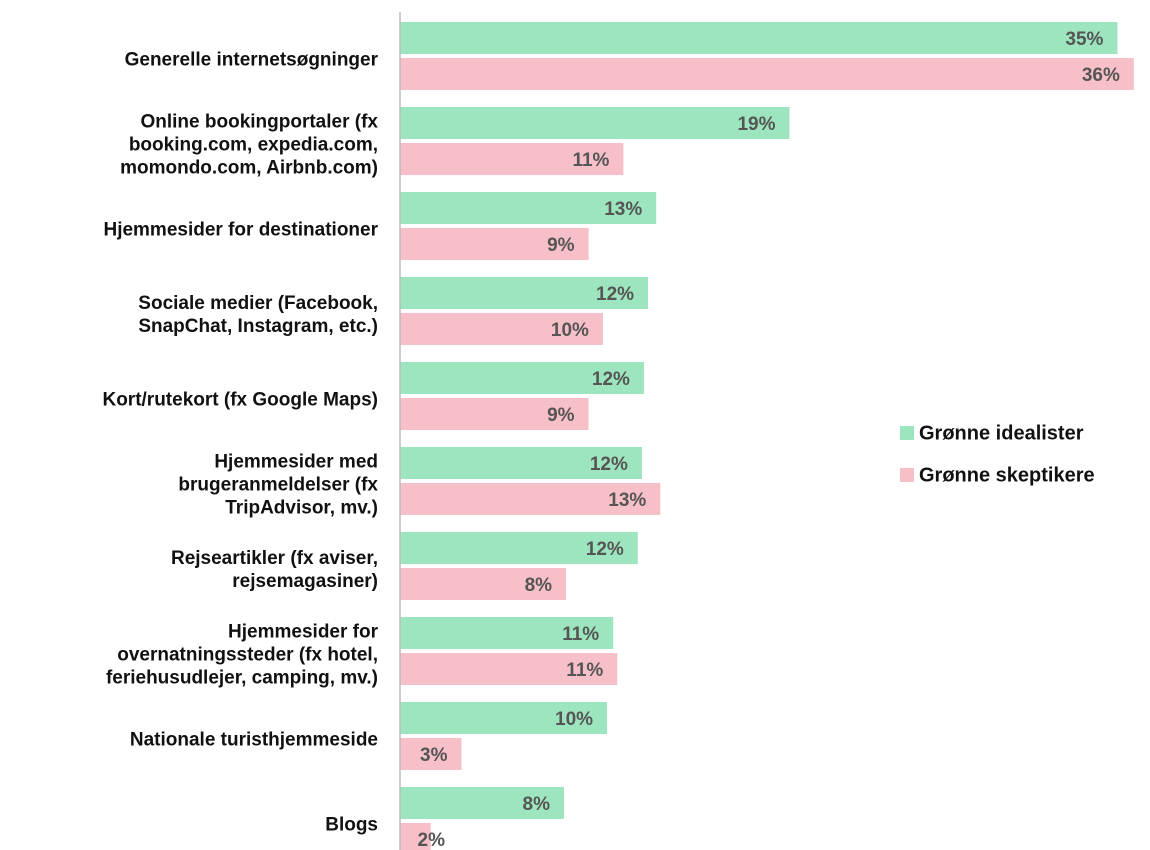 This screenshot has width=1150, height=850. I want to click on value-label: 2%, so click(432, 840).